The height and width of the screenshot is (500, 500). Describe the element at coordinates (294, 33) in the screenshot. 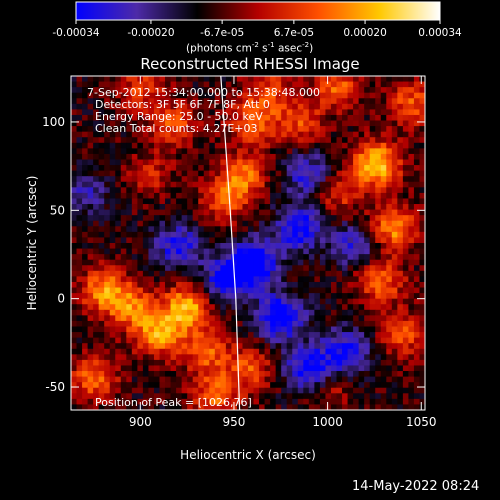

I see `colorbar-tick-label: 6.7e-05` at that location.